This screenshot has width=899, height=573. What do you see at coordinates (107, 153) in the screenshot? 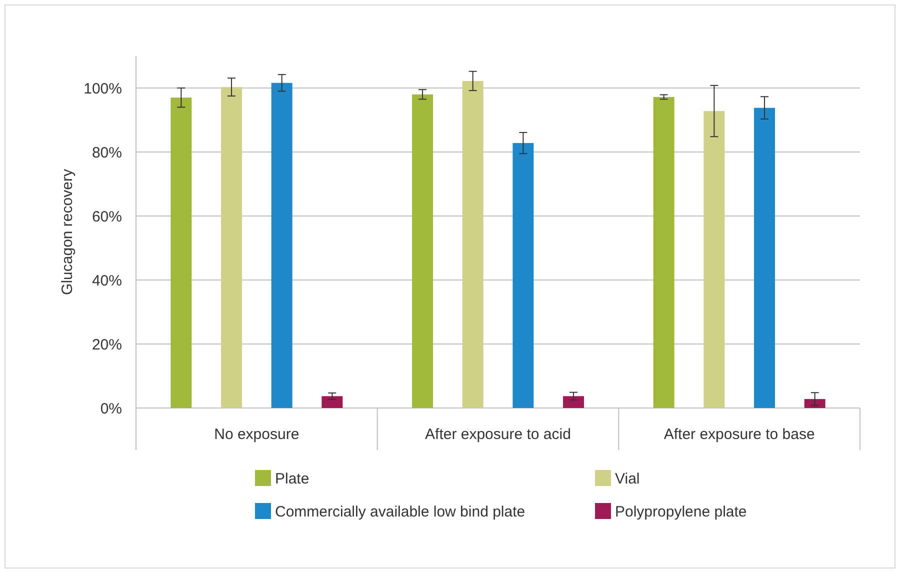
I see `y-tick-label: 80%` at bounding box center [107, 153].